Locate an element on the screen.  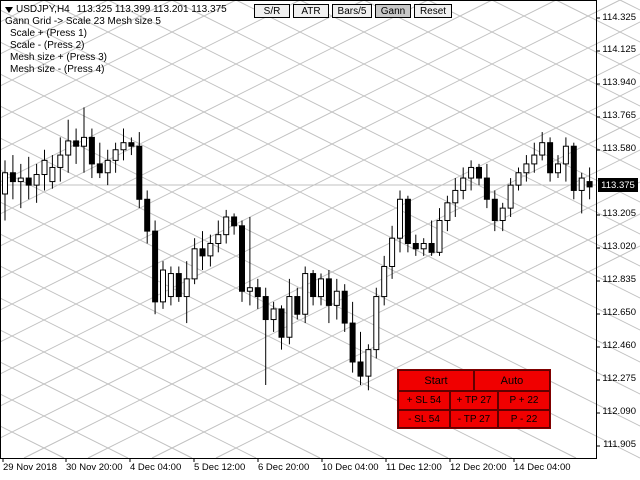
time-label: 6 Dec 20:00 is located at coordinates (284, 467).